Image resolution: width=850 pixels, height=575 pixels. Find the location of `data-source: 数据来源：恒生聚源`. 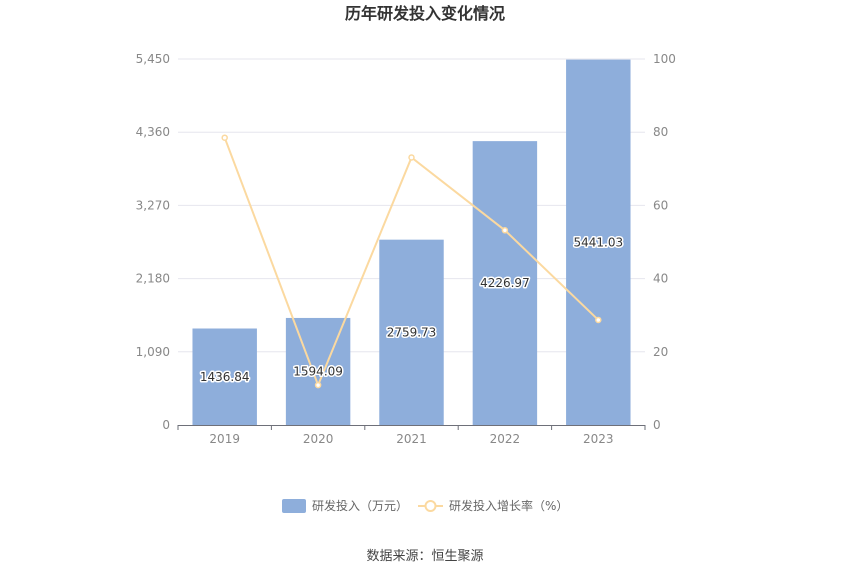

data-source: 数据来源：恒生聚源 is located at coordinates (424, 556).